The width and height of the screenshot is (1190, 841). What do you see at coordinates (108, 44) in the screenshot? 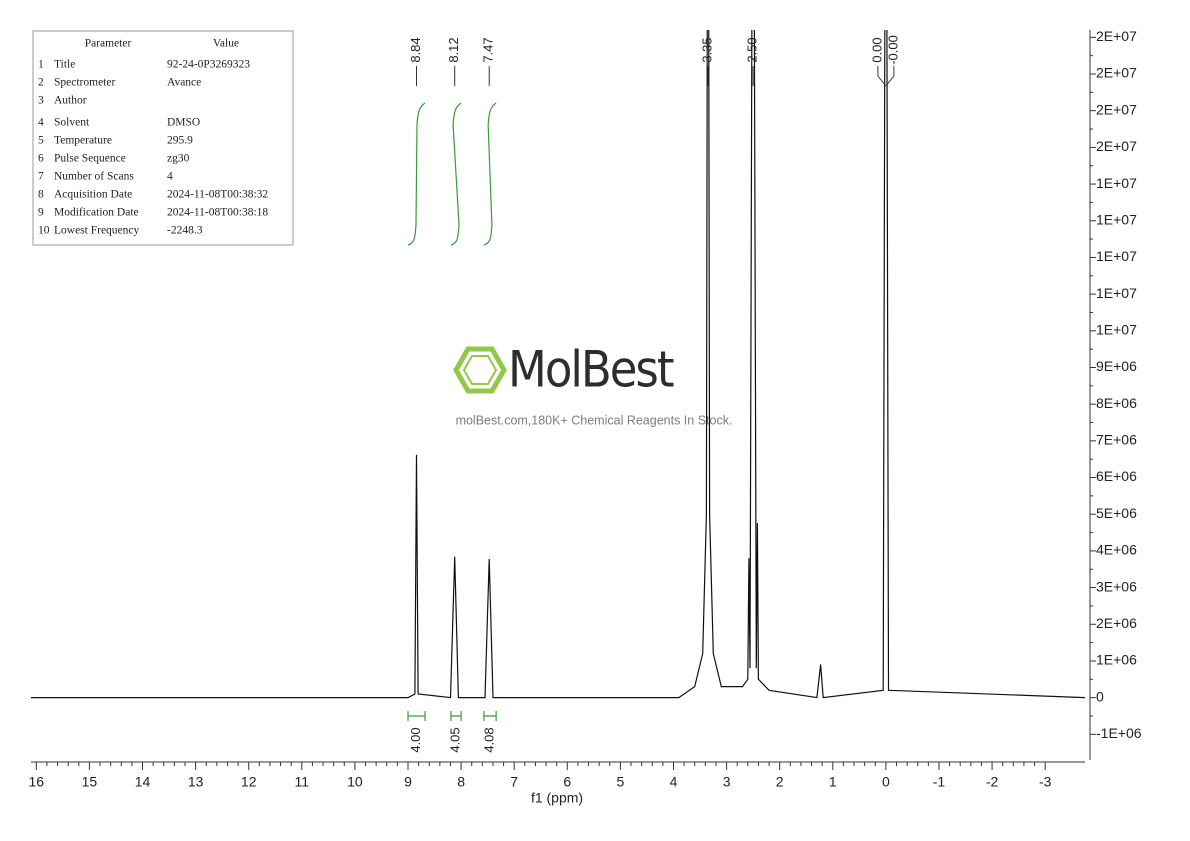
I see `table-header: Parameter` at bounding box center [108, 44].